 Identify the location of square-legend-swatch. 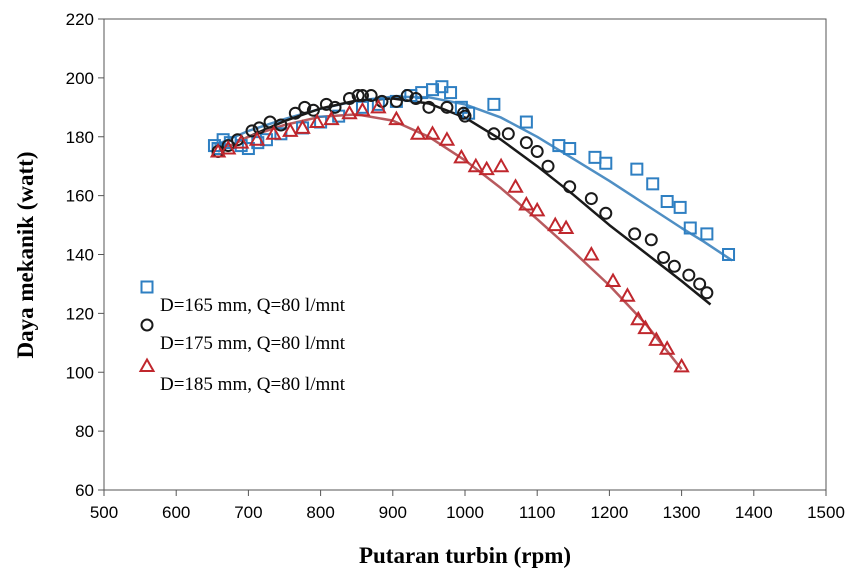
(147, 287).